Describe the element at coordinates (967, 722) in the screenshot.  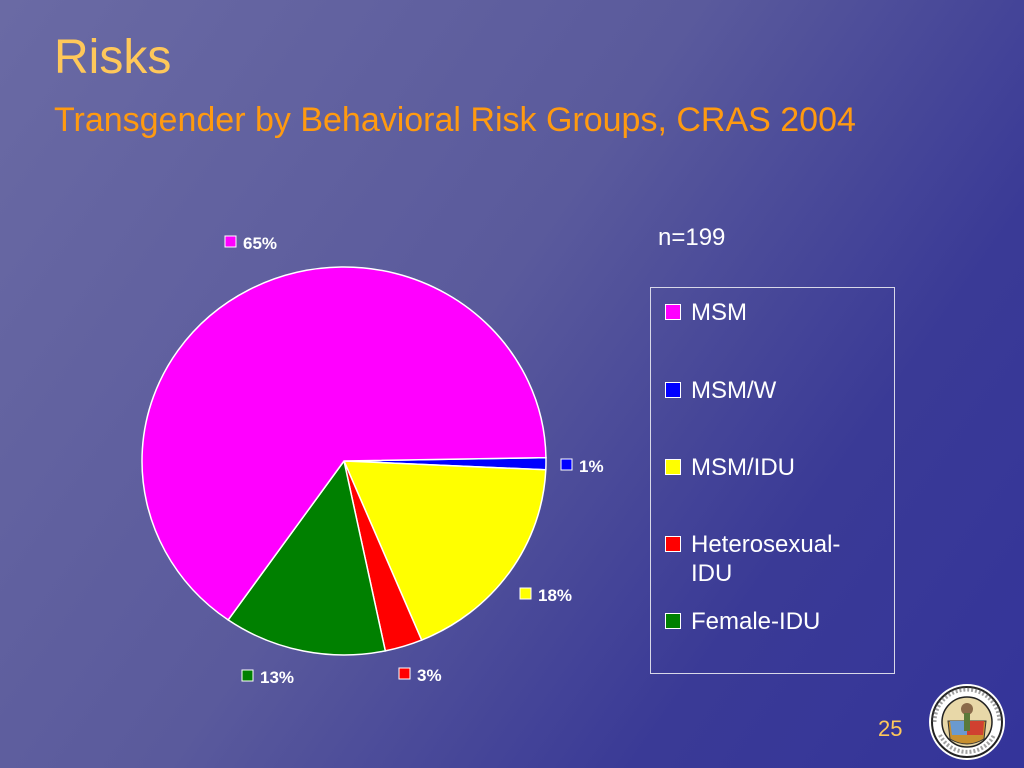
I see `county-seal-logo` at that location.